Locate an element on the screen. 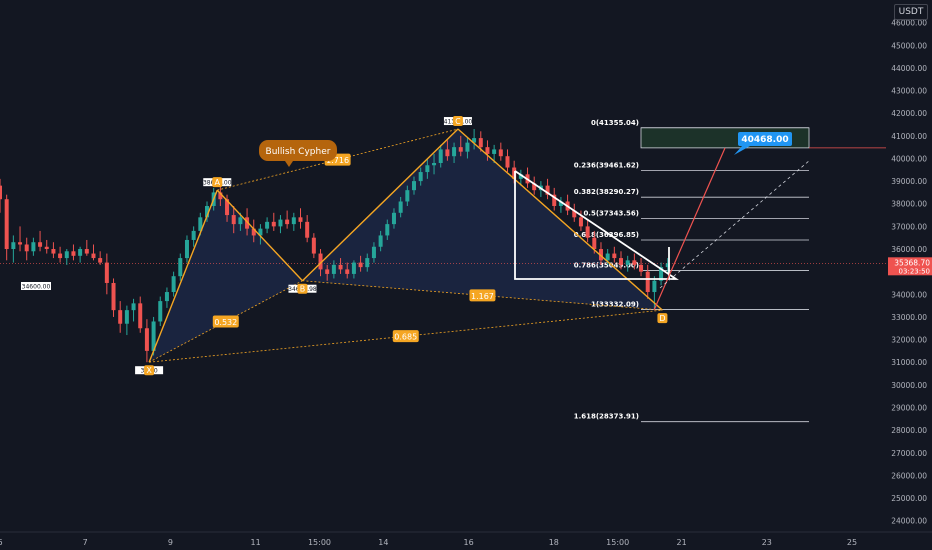 This screenshot has height=550, width=932. y-tick-label: 45000.00 is located at coordinates (909, 45).